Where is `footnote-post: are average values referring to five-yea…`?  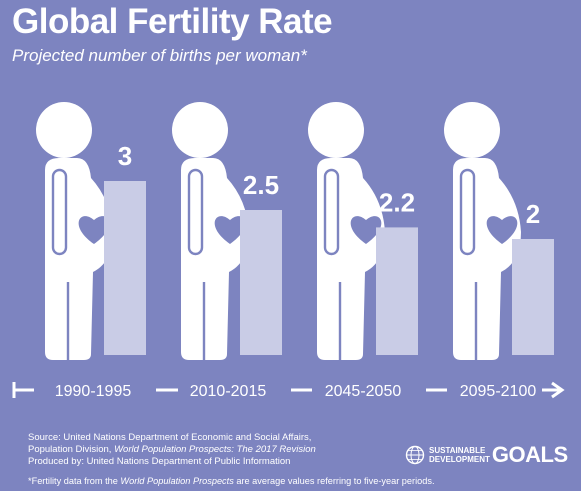
footnote-post: are average values referring to five-yea… is located at coordinates (334, 481).